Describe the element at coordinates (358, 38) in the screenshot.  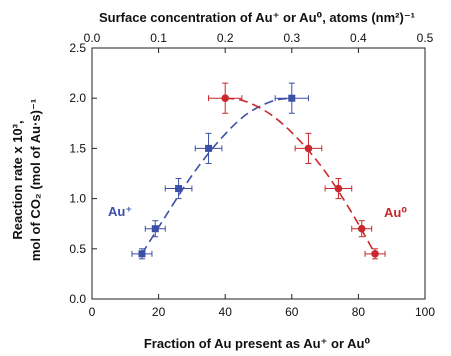
I see `top-x-tick-label: 0.4` at that location.